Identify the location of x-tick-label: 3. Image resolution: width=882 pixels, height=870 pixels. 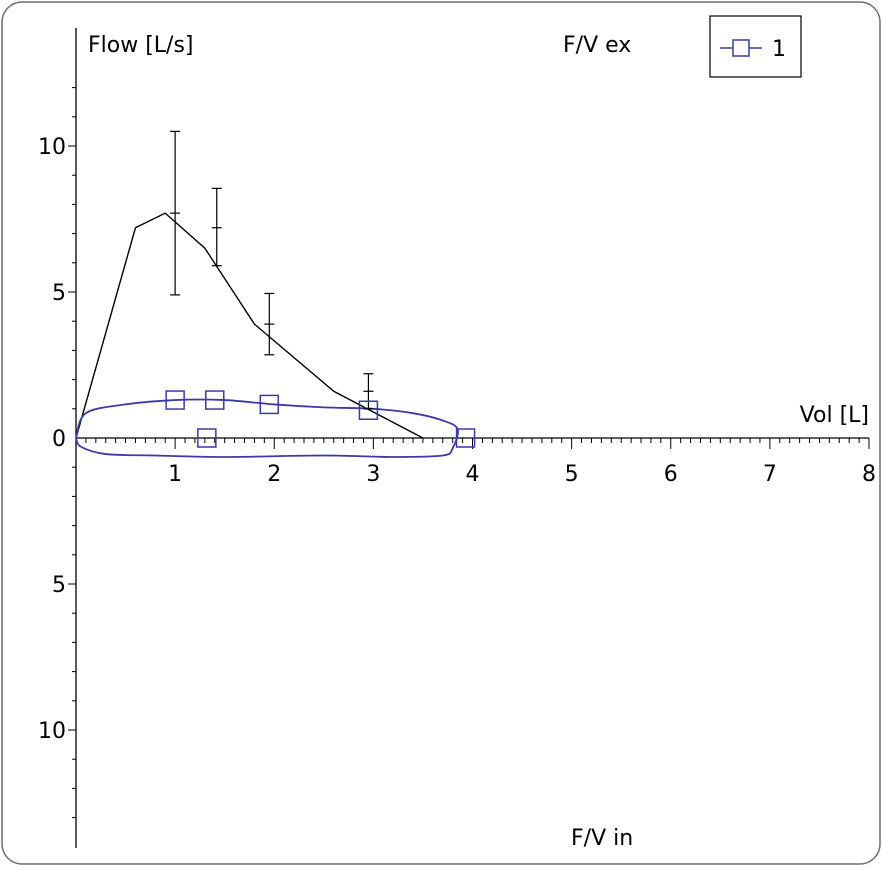
(373, 474).